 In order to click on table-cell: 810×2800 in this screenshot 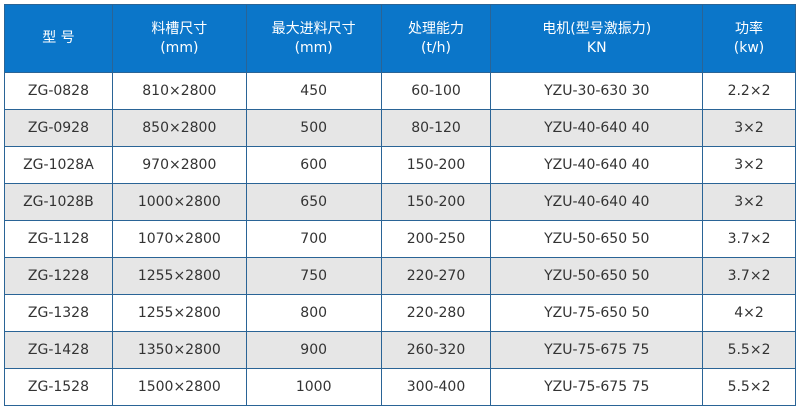, I will do `click(179, 91)`.